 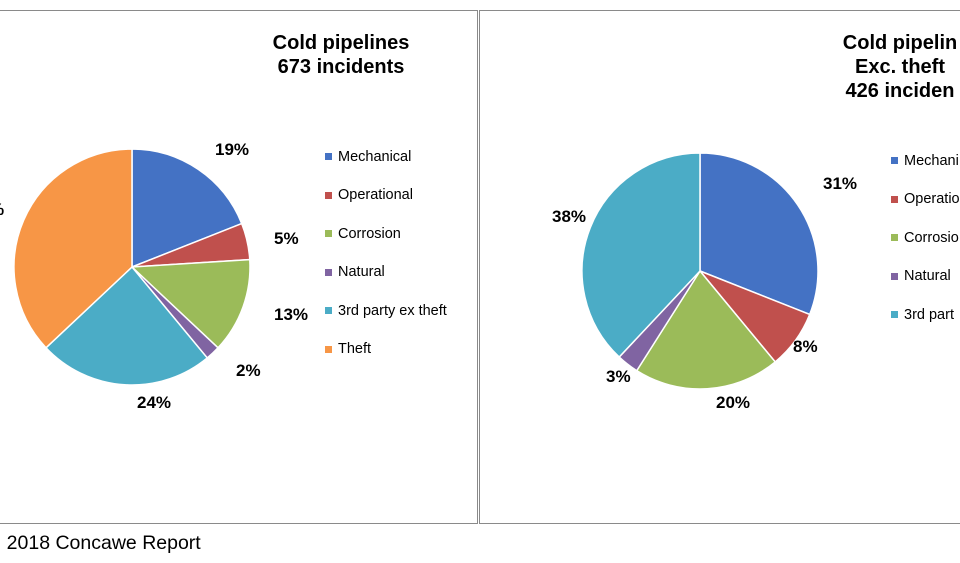 What do you see at coordinates (341, 55) in the screenshot?
I see `chart-title: Cold pipelines 673 incidents` at bounding box center [341, 55].